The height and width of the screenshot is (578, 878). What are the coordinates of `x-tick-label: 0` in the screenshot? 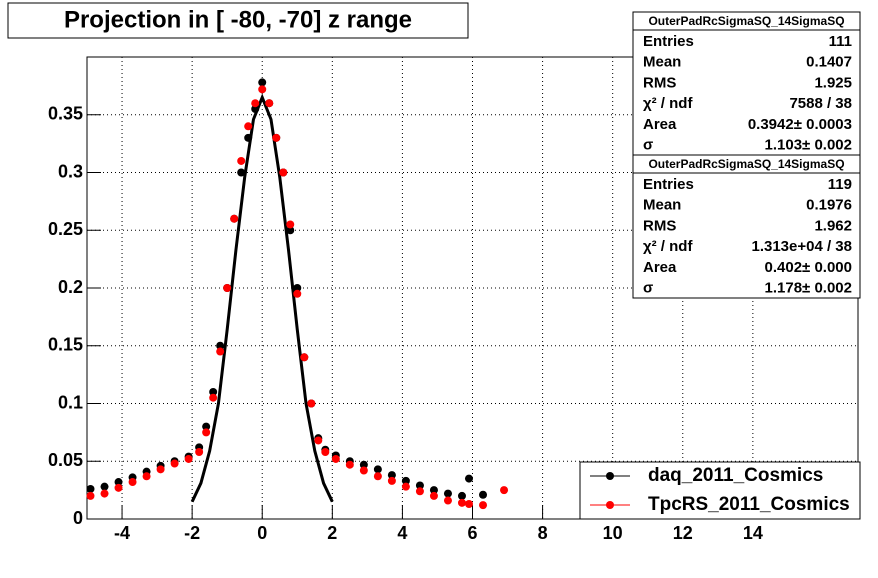 It's located at (262, 533).